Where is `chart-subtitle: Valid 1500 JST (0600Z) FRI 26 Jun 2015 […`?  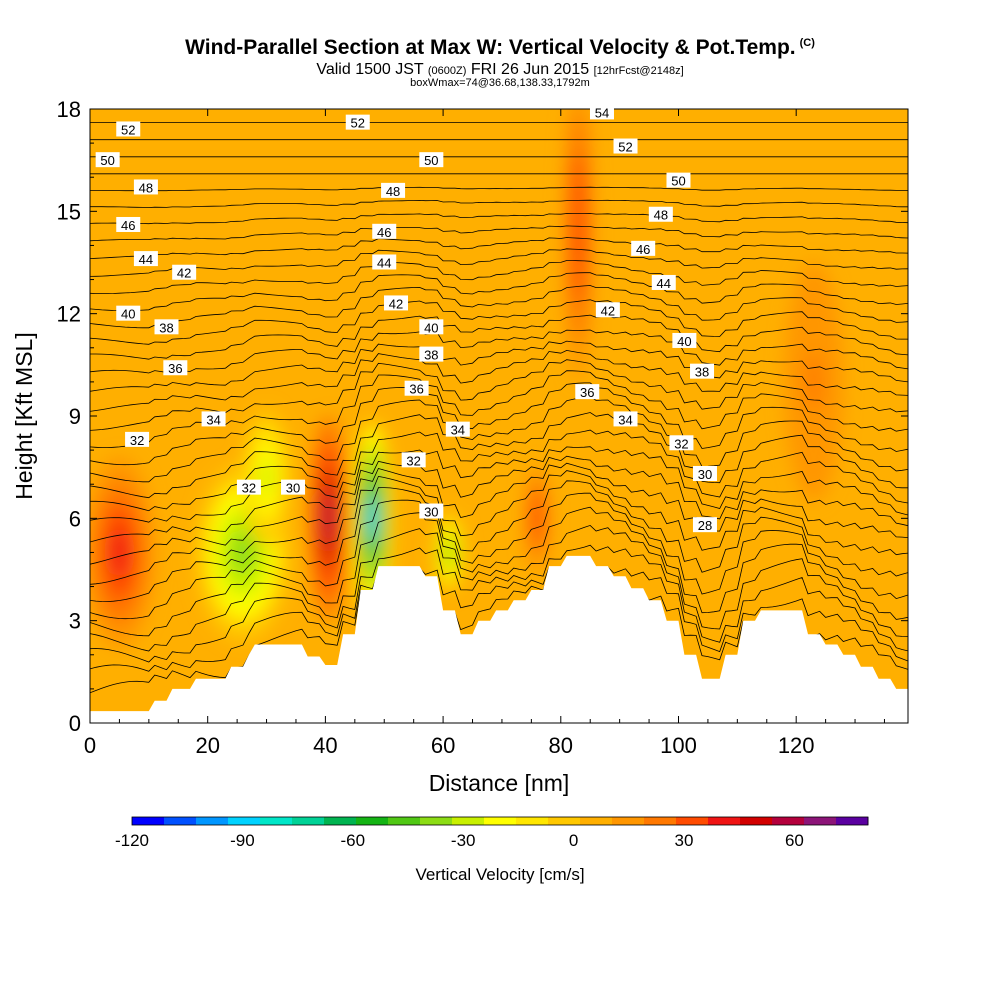 chart-subtitle: Valid 1500 JST (0600Z) FRI 26 Jun 2015 [… is located at coordinates (500, 69).